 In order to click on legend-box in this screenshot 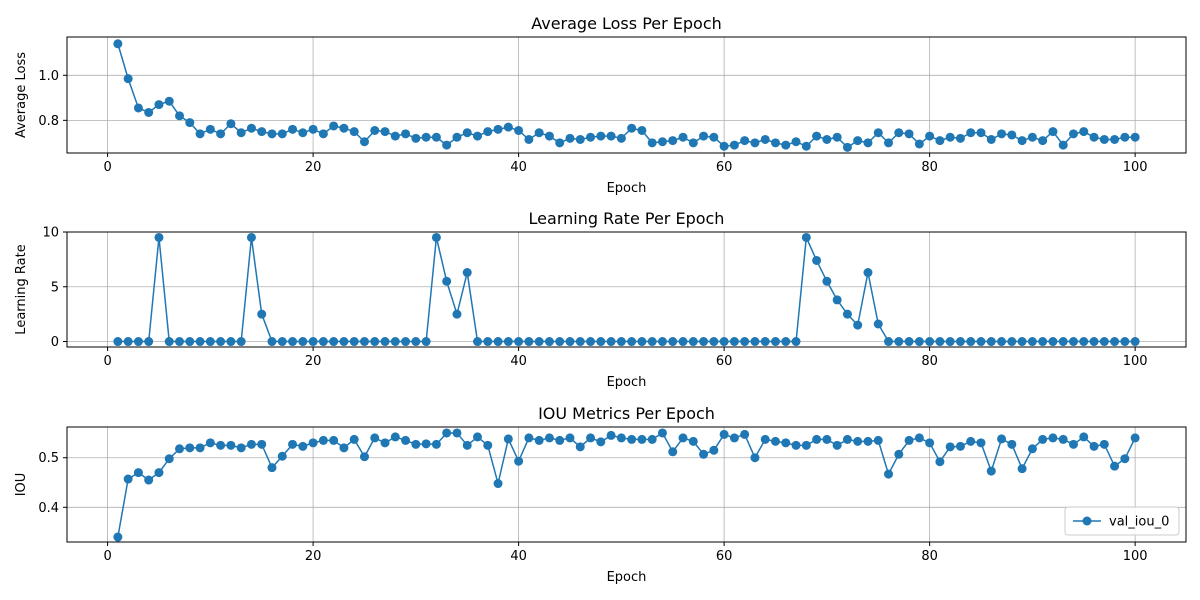, I will do `click(1122, 521)`.